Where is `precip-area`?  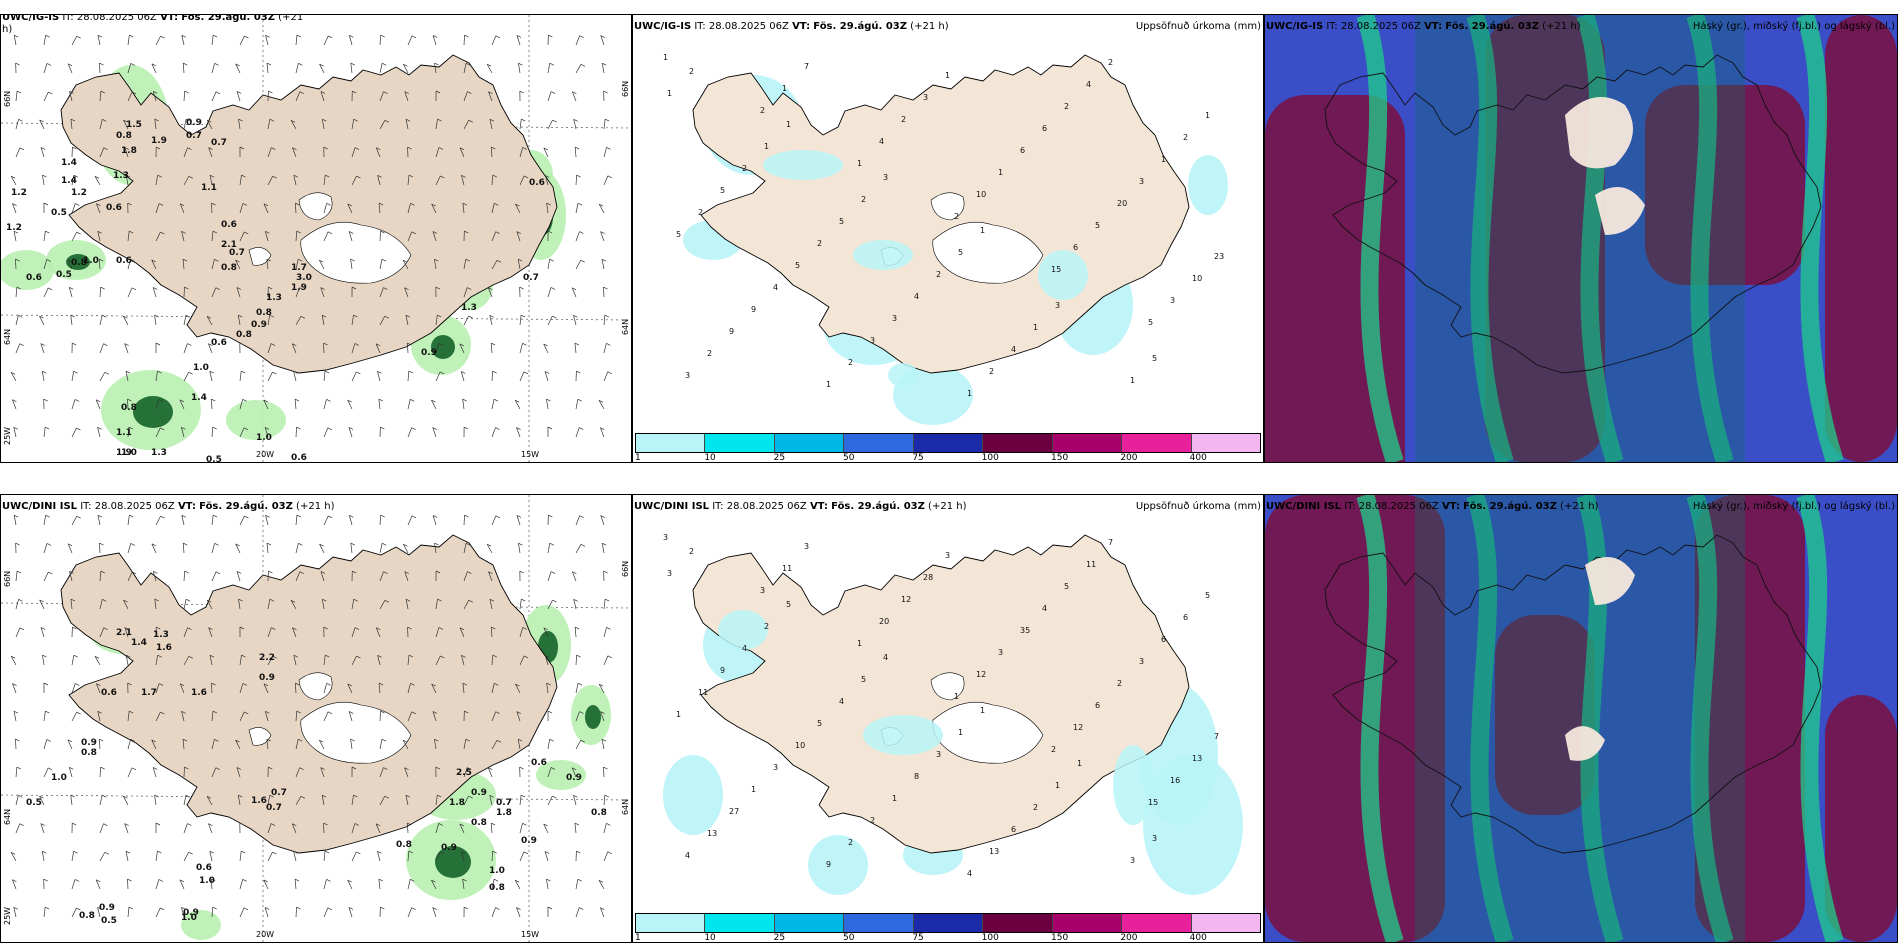 precip-area is located at coordinates (256, 420).